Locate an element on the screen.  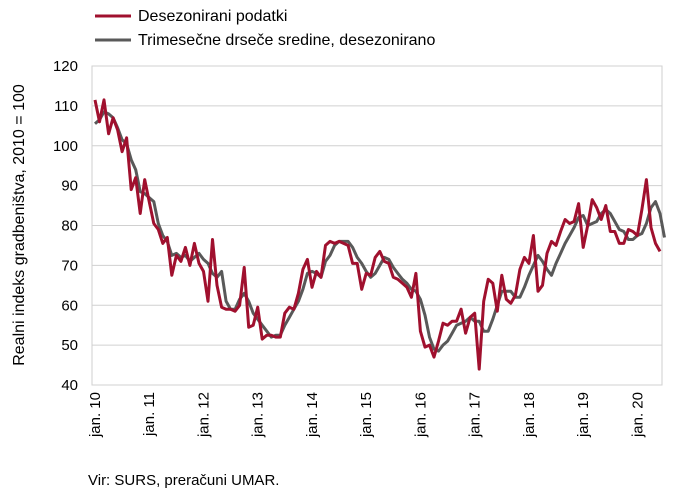
y-axis-label: Realni indeks gradbeništva, 2010 = 100 is located at coordinates (19, 225).